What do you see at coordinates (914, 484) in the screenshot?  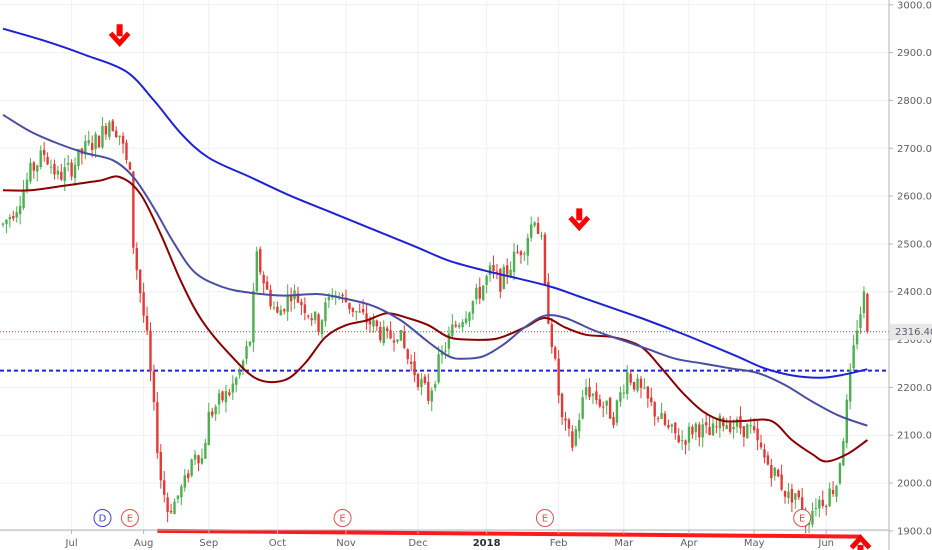 I see `y-tick-label: 2000.00` at bounding box center [914, 484].